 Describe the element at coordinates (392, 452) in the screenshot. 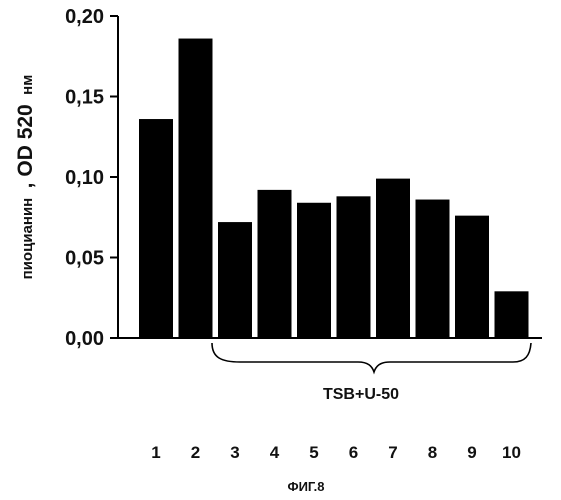

I see `x-category-label: 7` at that location.